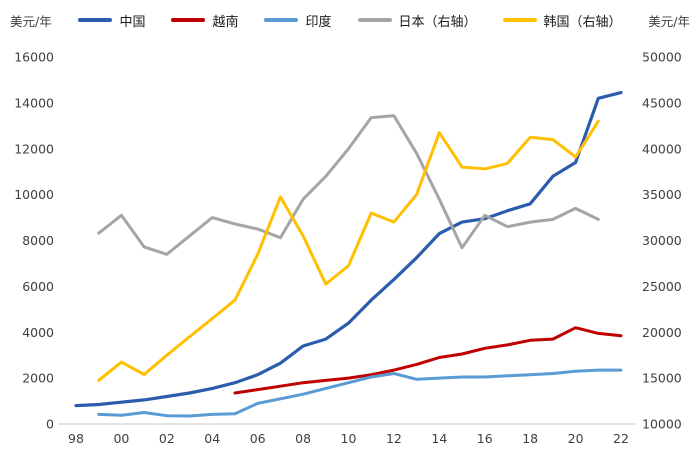 The height and width of the screenshot is (455, 700). I want to click on x-axis-tick-label: 02, so click(167, 438).